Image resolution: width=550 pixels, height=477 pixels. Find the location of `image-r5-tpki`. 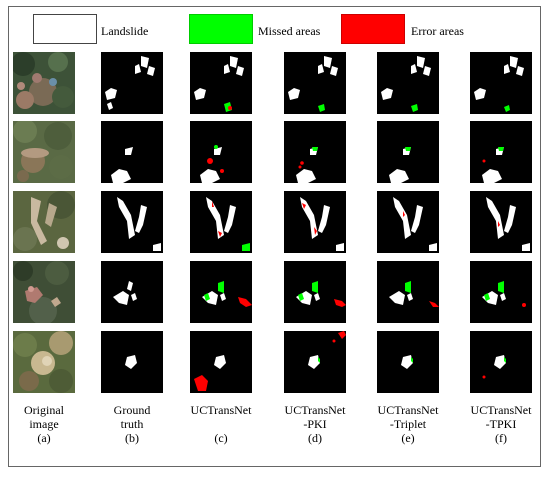

image-r5-tpki is located at coordinates (501, 362).